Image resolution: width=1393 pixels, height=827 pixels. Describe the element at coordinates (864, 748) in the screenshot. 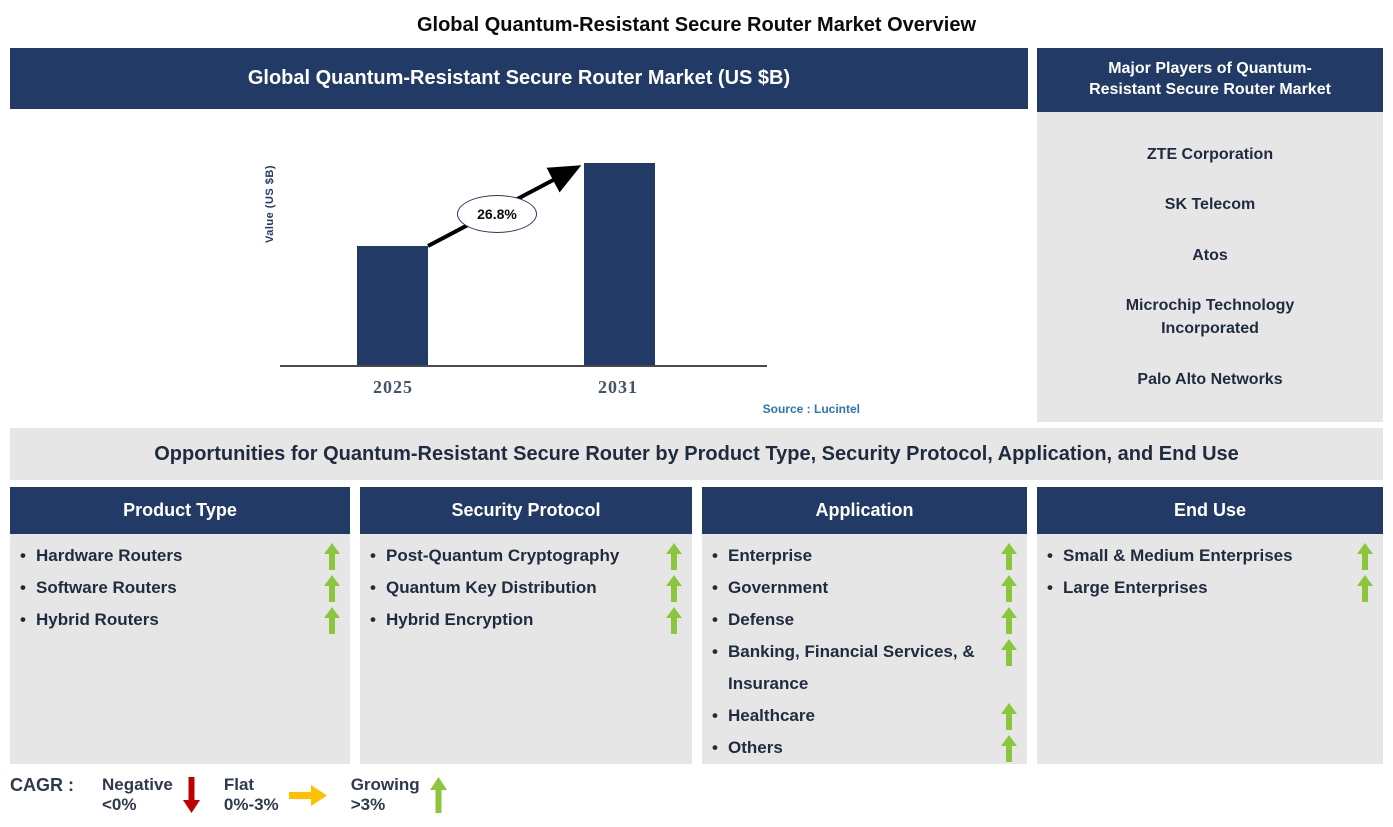

I see `list-item: • Others` at that location.